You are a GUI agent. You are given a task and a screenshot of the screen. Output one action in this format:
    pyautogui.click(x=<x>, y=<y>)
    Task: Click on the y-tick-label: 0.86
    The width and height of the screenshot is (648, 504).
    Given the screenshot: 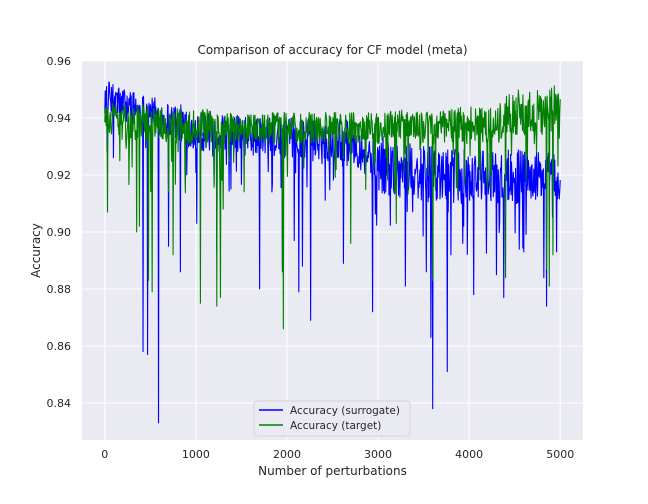 What is the action you would take?
    pyautogui.click(x=59, y=346)
    